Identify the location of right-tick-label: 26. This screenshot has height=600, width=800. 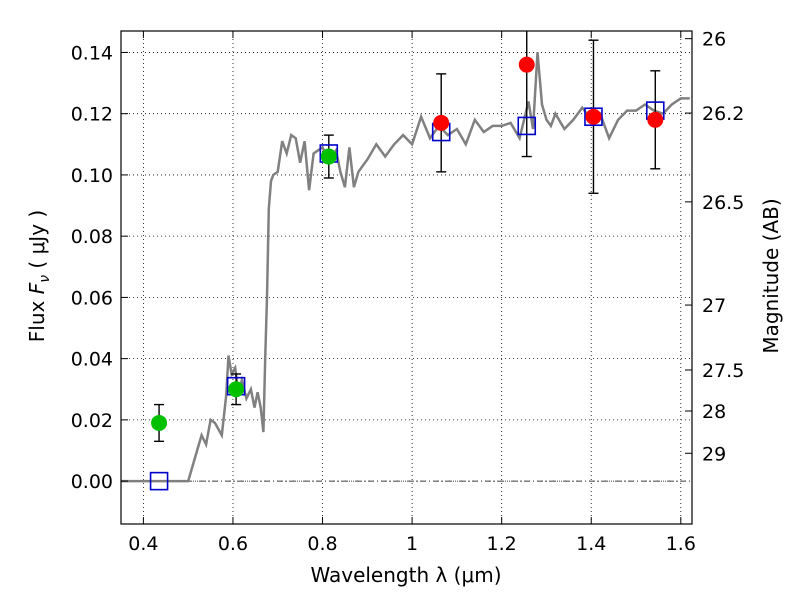
(714, 40).